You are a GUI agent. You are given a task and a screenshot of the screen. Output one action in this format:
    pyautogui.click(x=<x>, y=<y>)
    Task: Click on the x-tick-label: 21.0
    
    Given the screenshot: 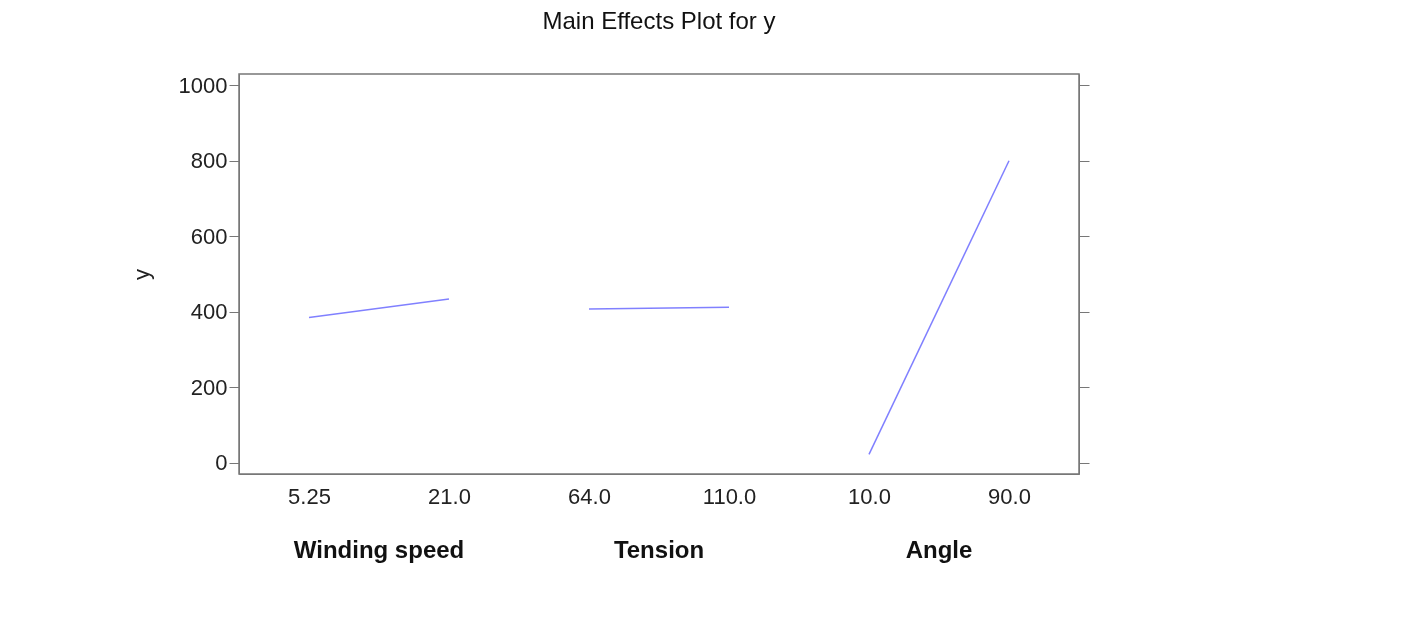 What is the action you would take?
    pyautogui.click(x=449, y=496)
    